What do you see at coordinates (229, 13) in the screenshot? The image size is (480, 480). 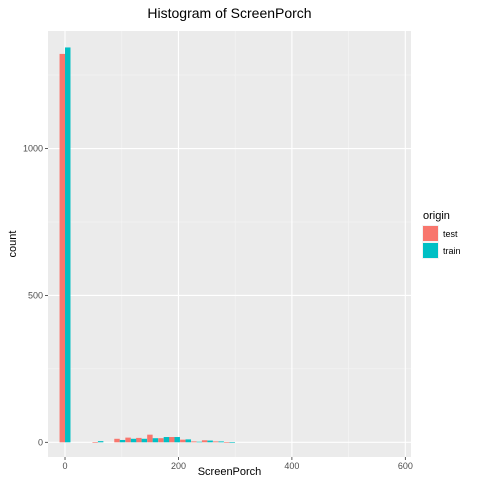 I see `chart-title: Histogram of ScreenPorch` at bounding box center [229, 13].